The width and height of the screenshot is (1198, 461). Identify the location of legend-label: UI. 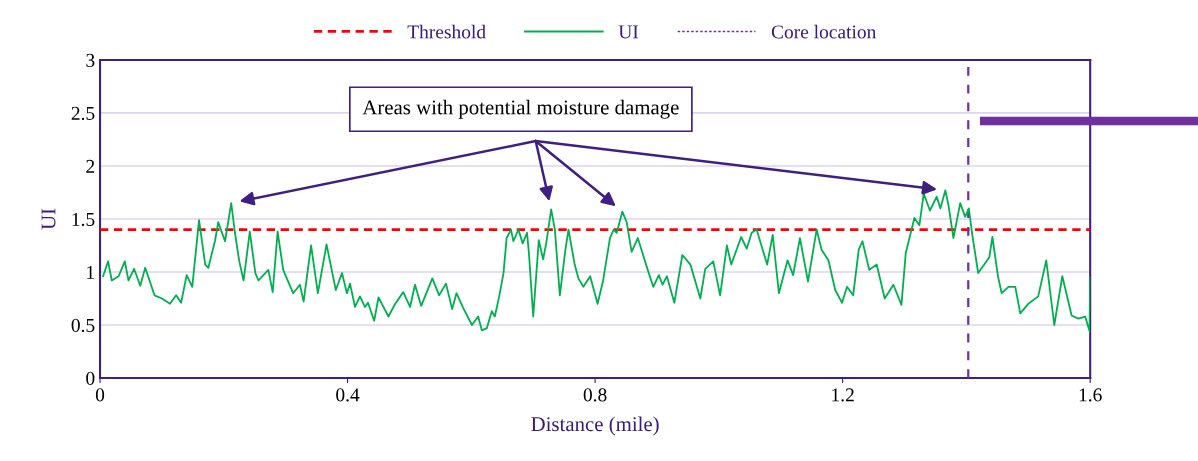
(628, 32).